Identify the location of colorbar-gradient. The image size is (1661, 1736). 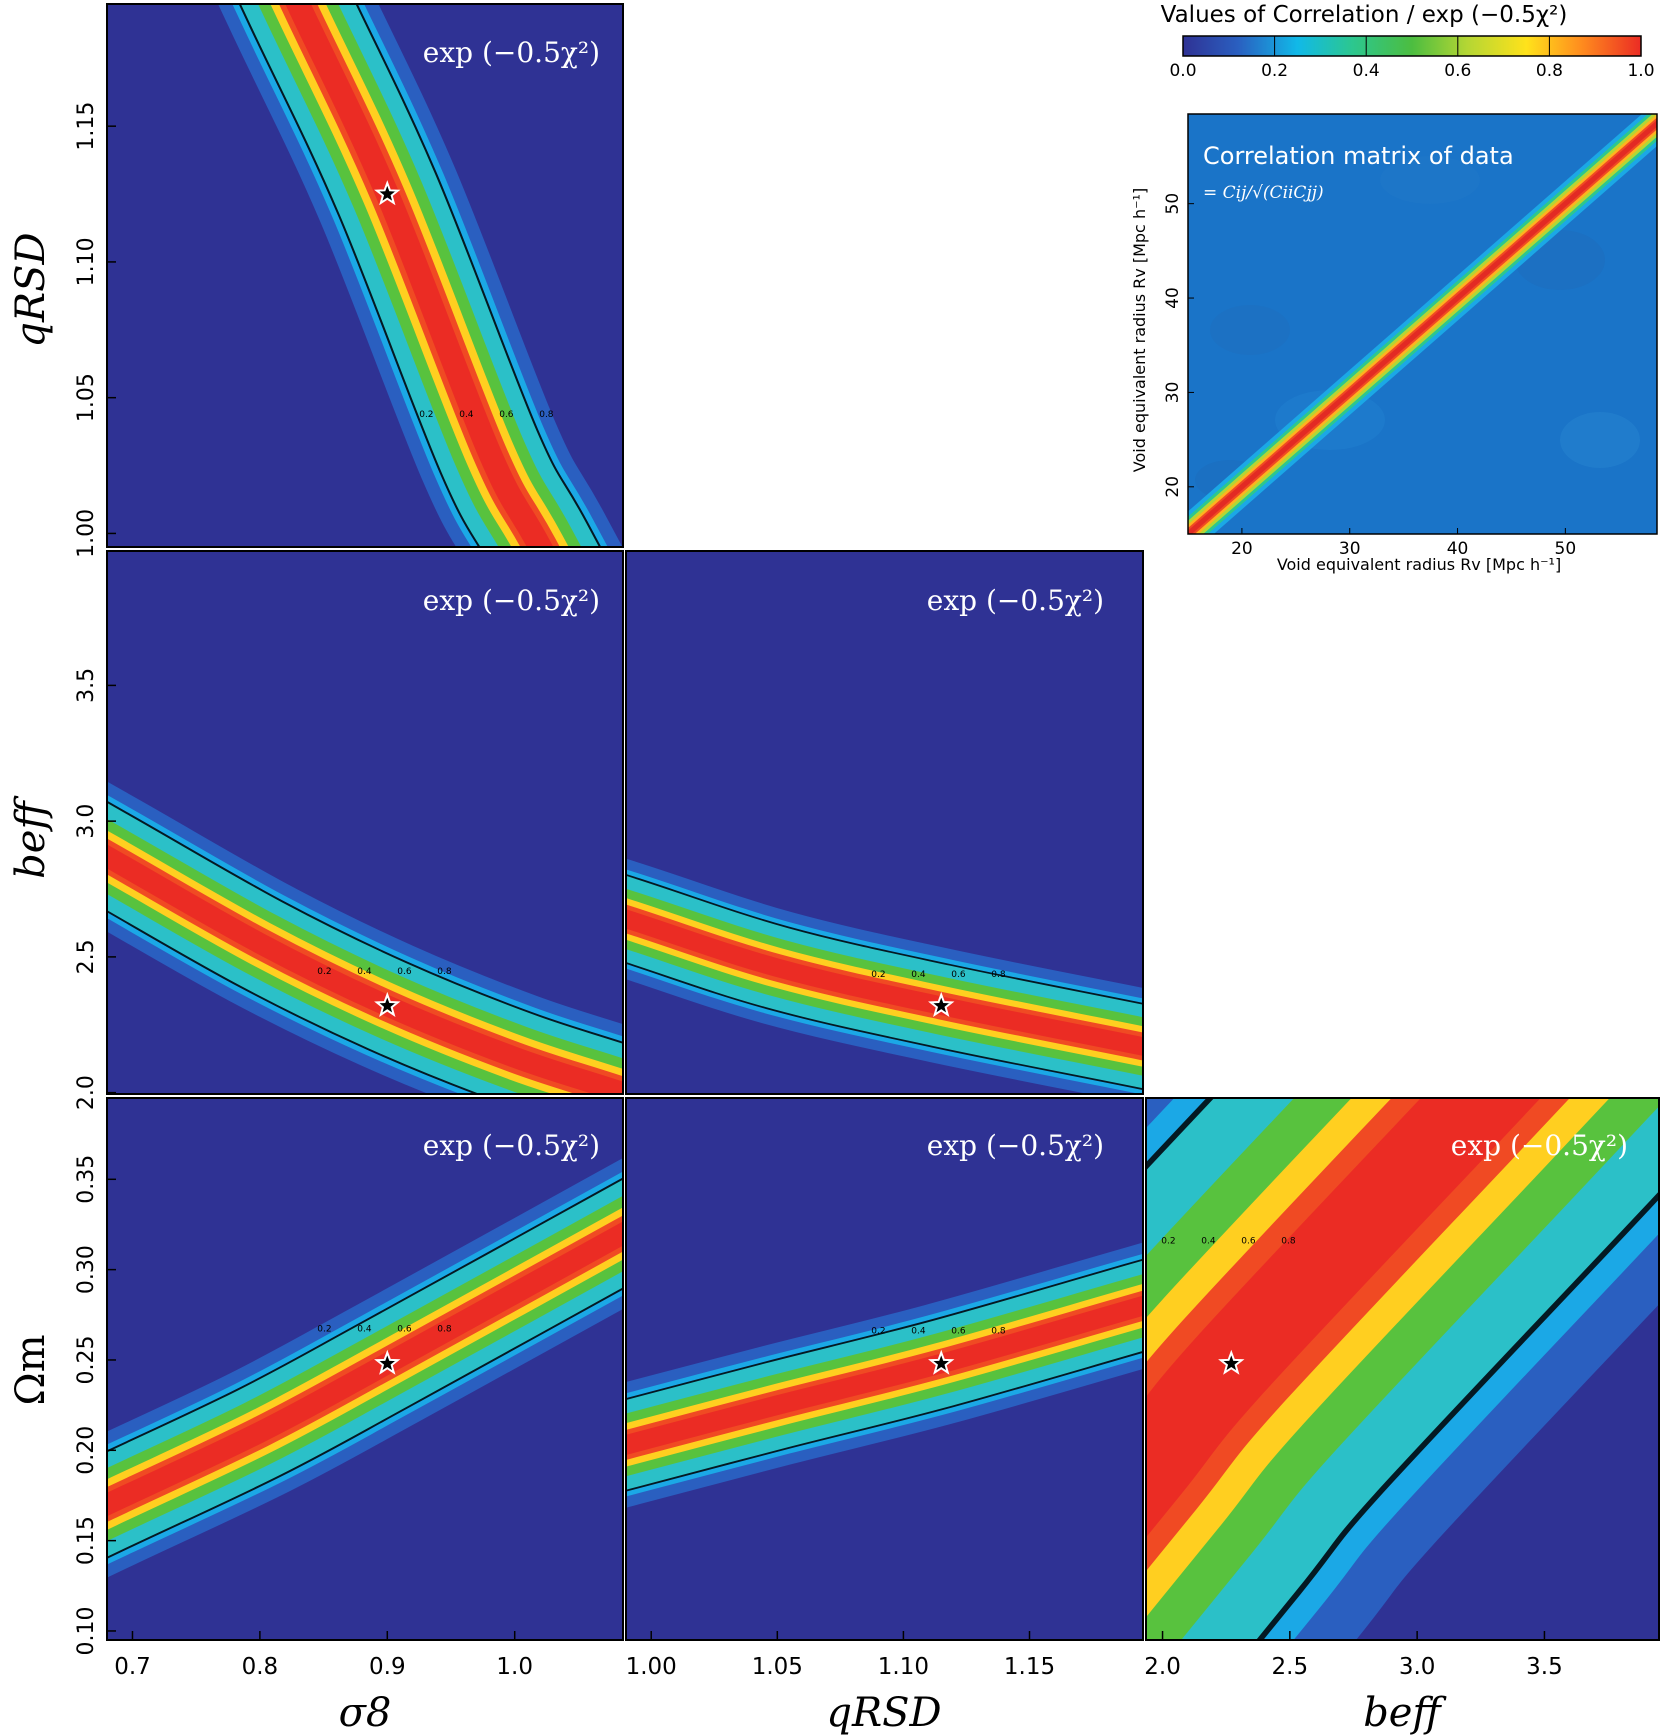
(1412, 46).